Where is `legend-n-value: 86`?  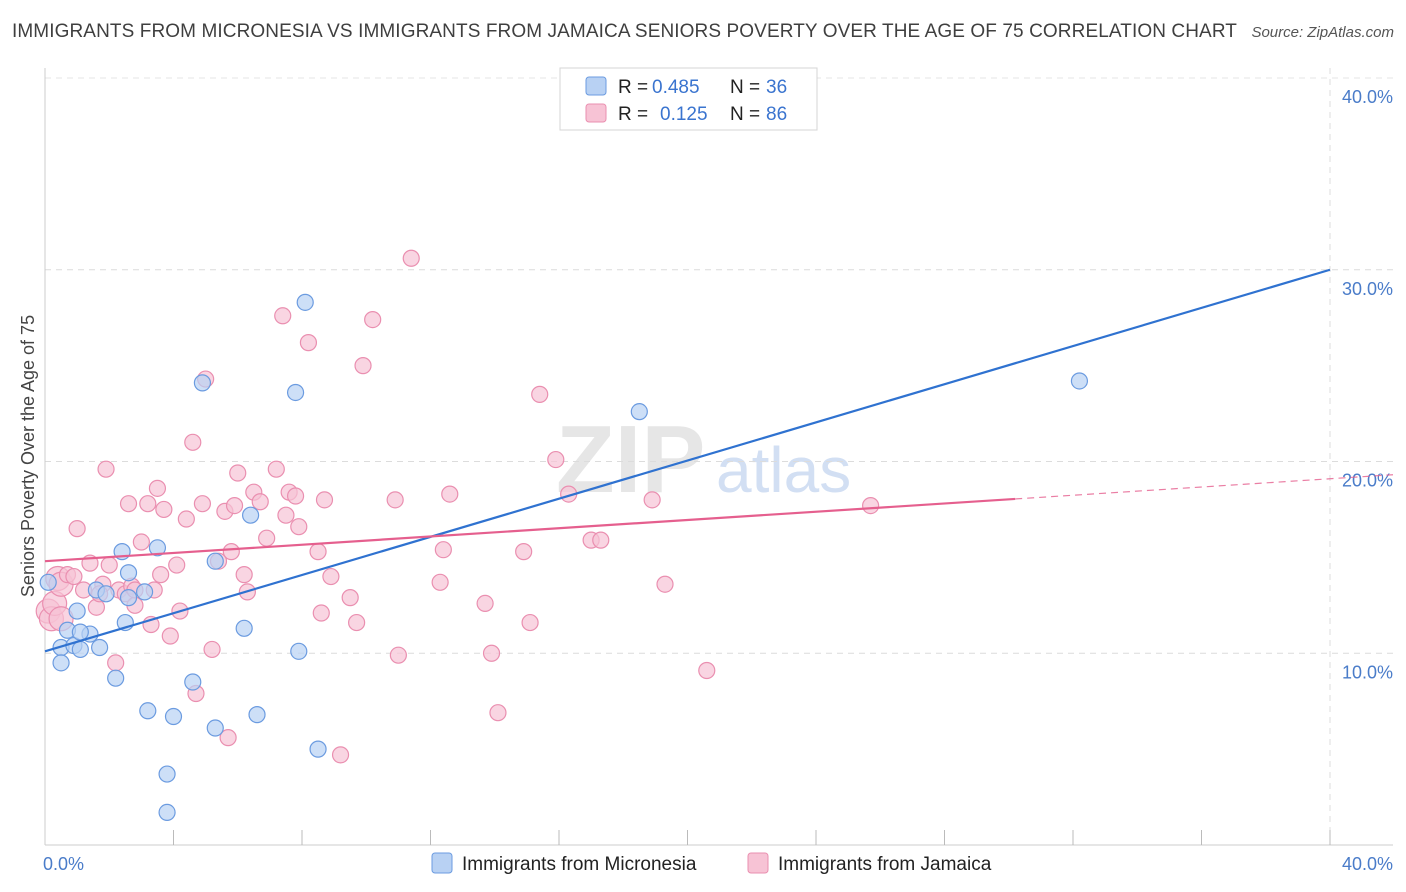
legend-n-value: 86 is located at coordinates (776, 114).